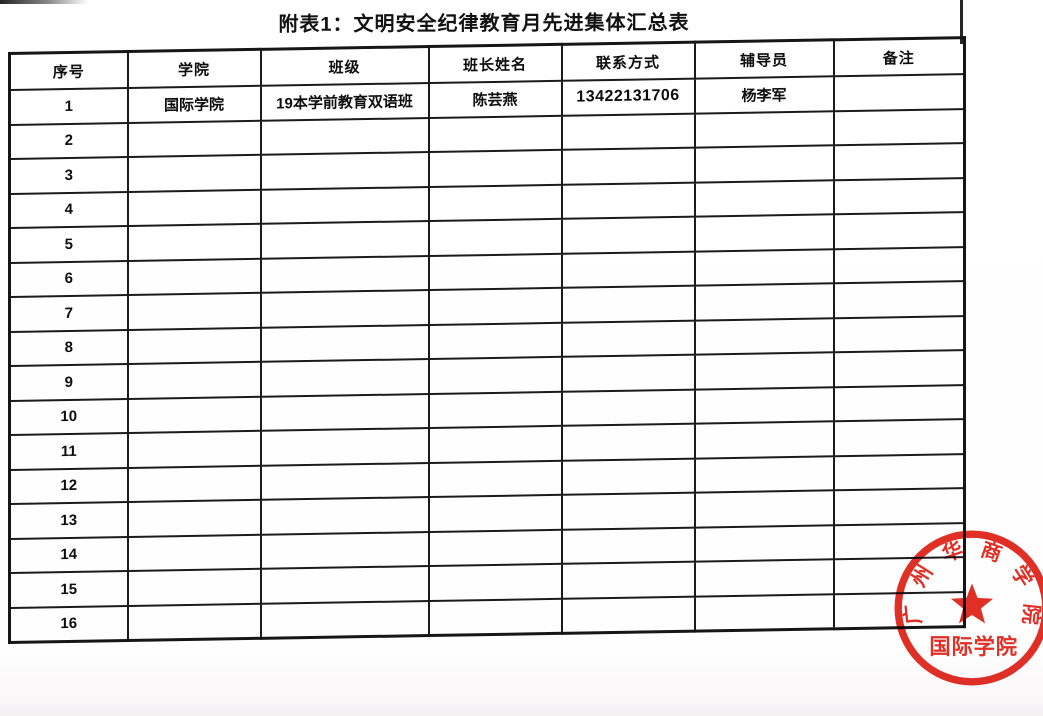  I want to click on page-title: 附表1：文明安全纪律教育月先进集体汇总表, so click(484, 24).